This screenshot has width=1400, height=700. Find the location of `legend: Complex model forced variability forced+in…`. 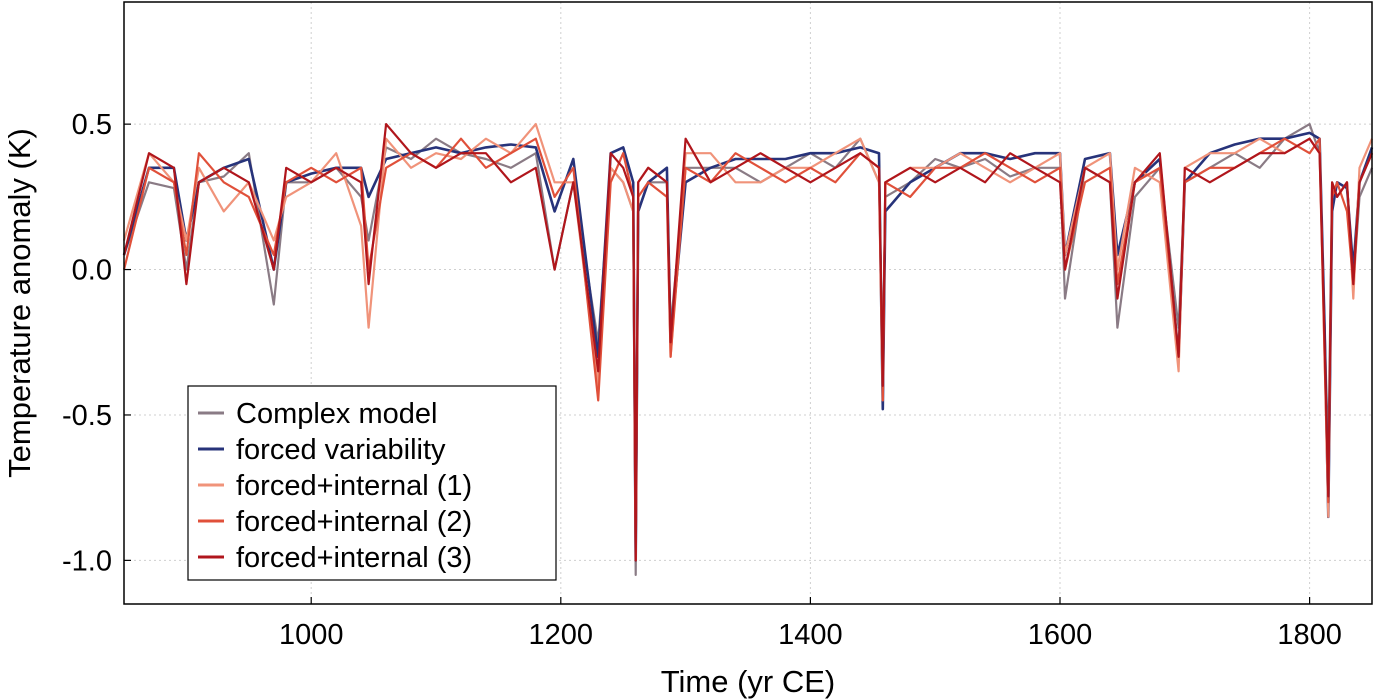

legend: Complex model forced variability forced+in… is located at coordinates (372, 483).